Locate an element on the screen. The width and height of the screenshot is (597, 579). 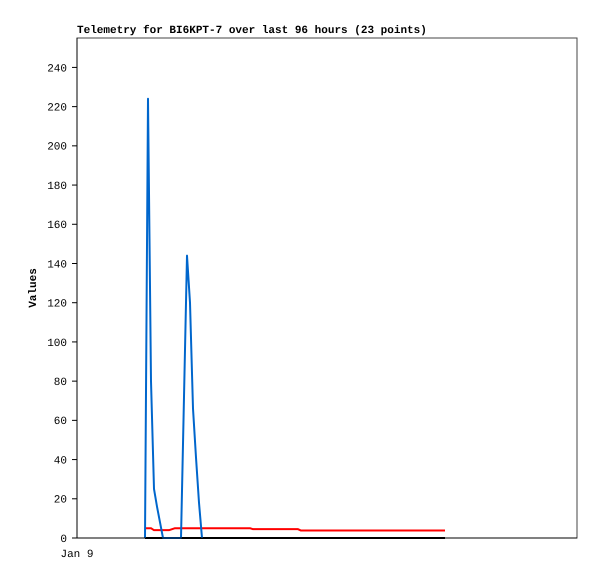
y-tick-label: 140 is located at coordinates (57, 265).